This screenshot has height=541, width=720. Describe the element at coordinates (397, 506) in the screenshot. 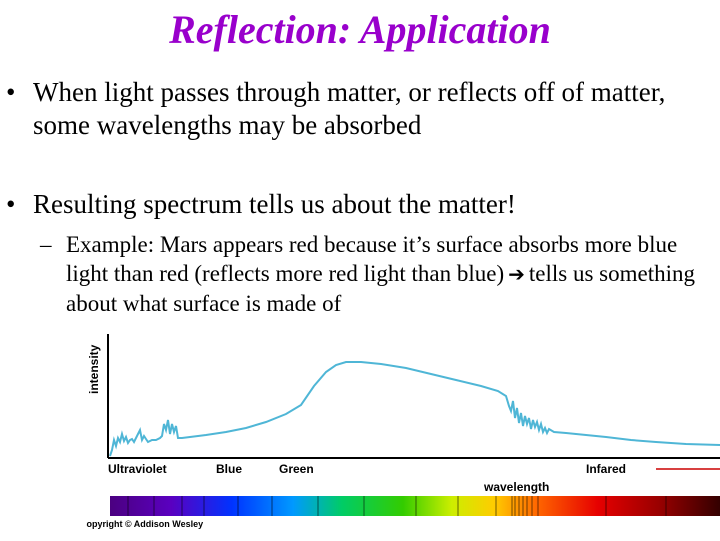

I see `spectrum-absorption-lines` at that location.